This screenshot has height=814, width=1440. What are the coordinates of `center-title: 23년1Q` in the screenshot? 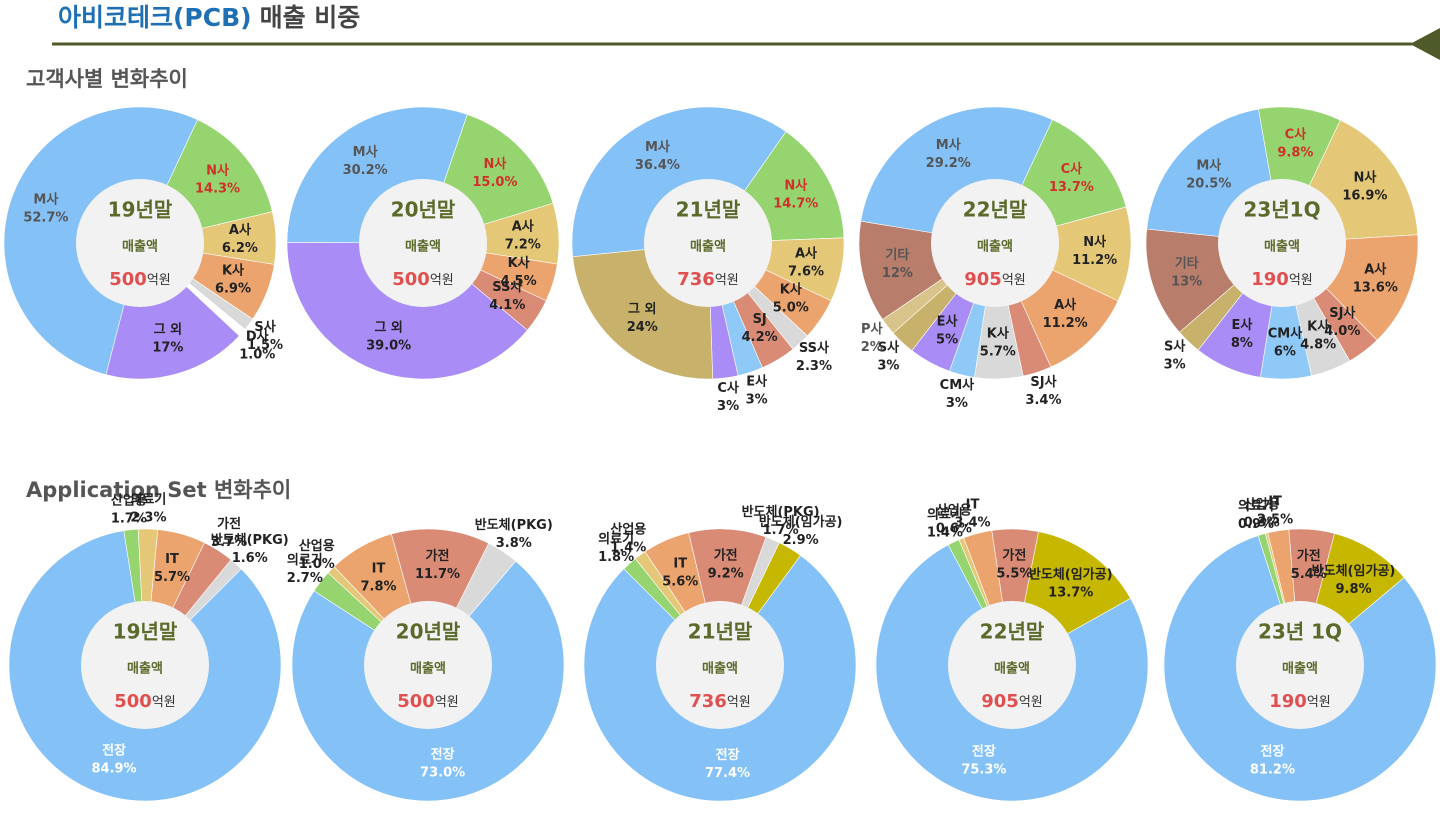 It's located at (1281, 210).